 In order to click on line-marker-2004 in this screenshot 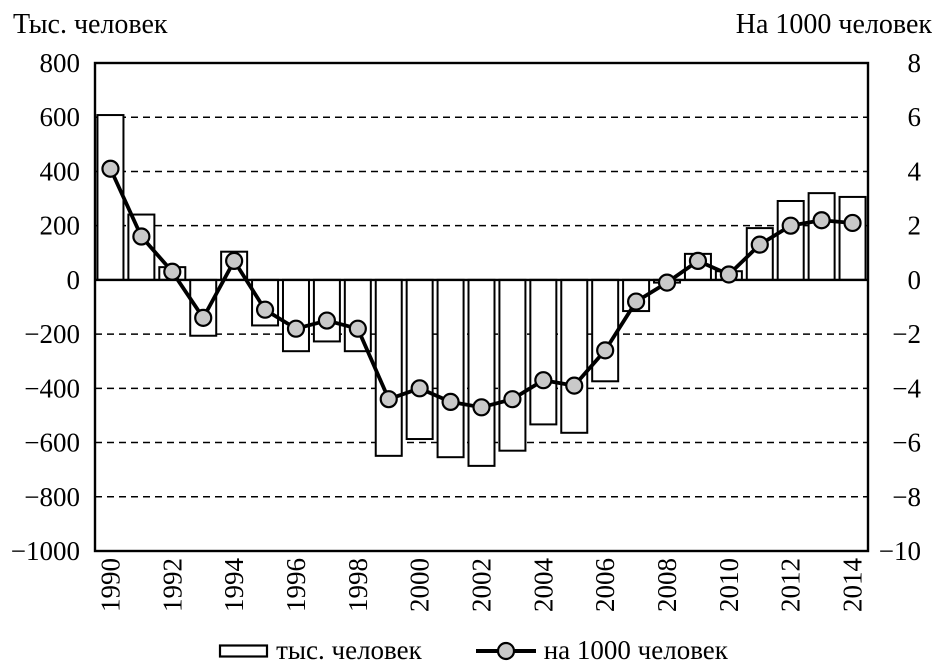, I will do `click(543, 380)`.